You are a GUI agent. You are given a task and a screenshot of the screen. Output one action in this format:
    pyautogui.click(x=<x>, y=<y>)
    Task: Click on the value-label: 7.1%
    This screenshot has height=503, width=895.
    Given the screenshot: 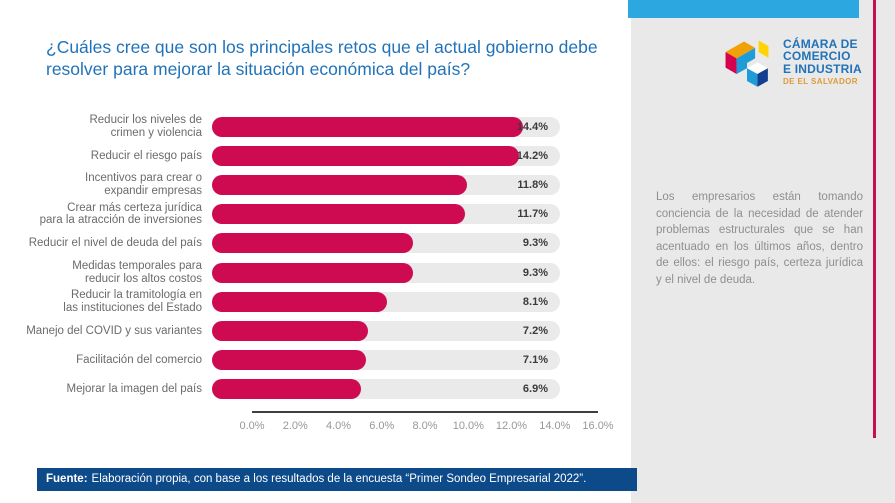 What is the action you would take?
    pyautogui.click(x=535, y=360)
    